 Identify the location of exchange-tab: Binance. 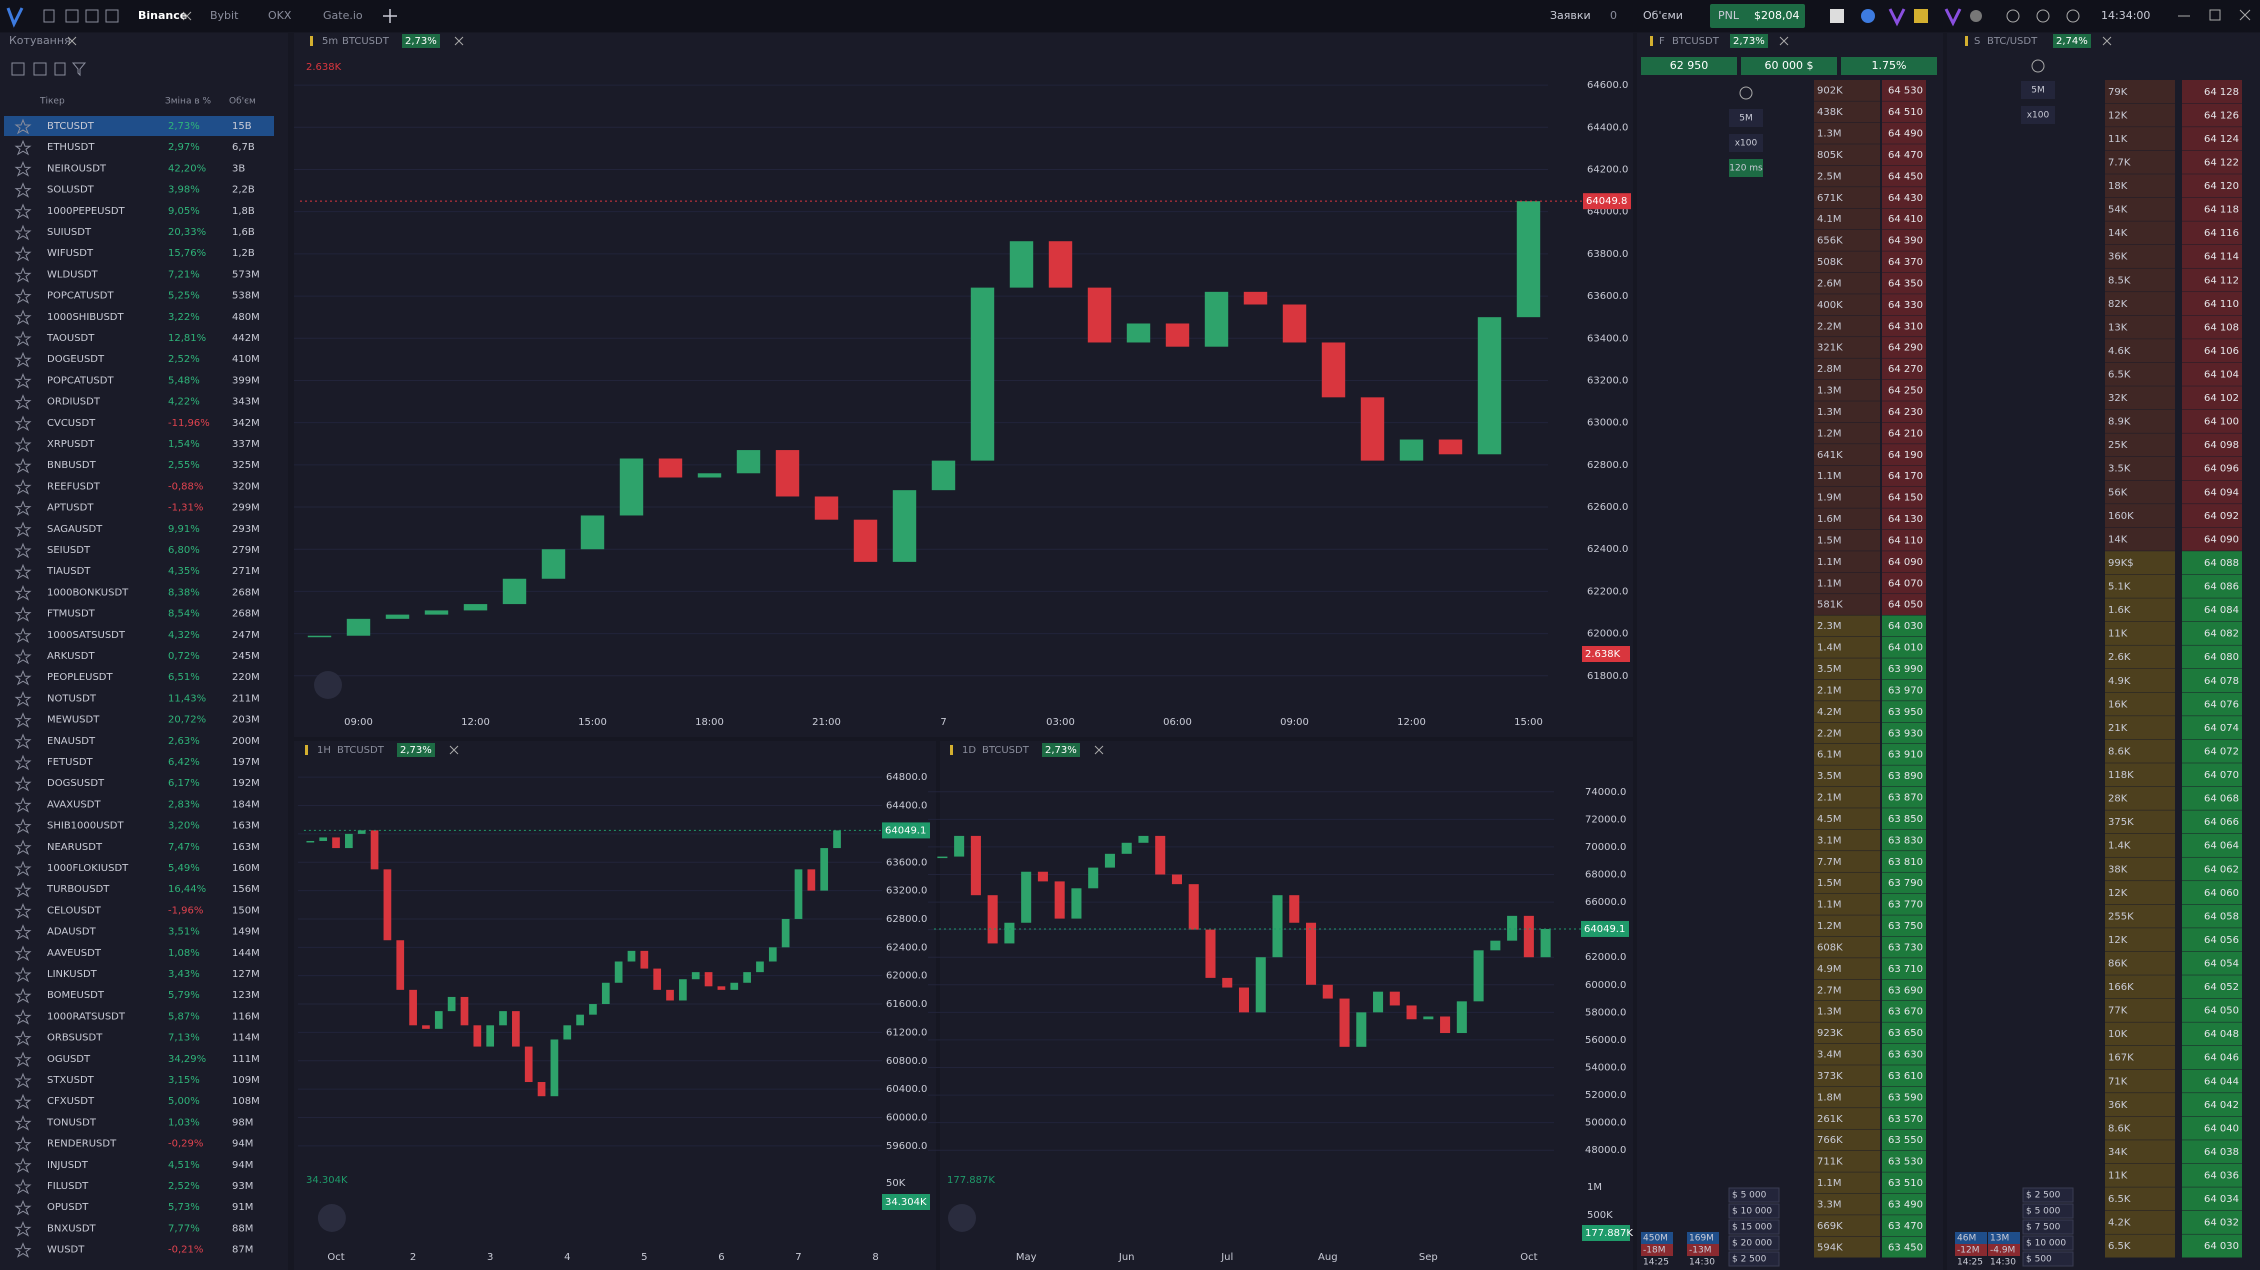
(162, 15).